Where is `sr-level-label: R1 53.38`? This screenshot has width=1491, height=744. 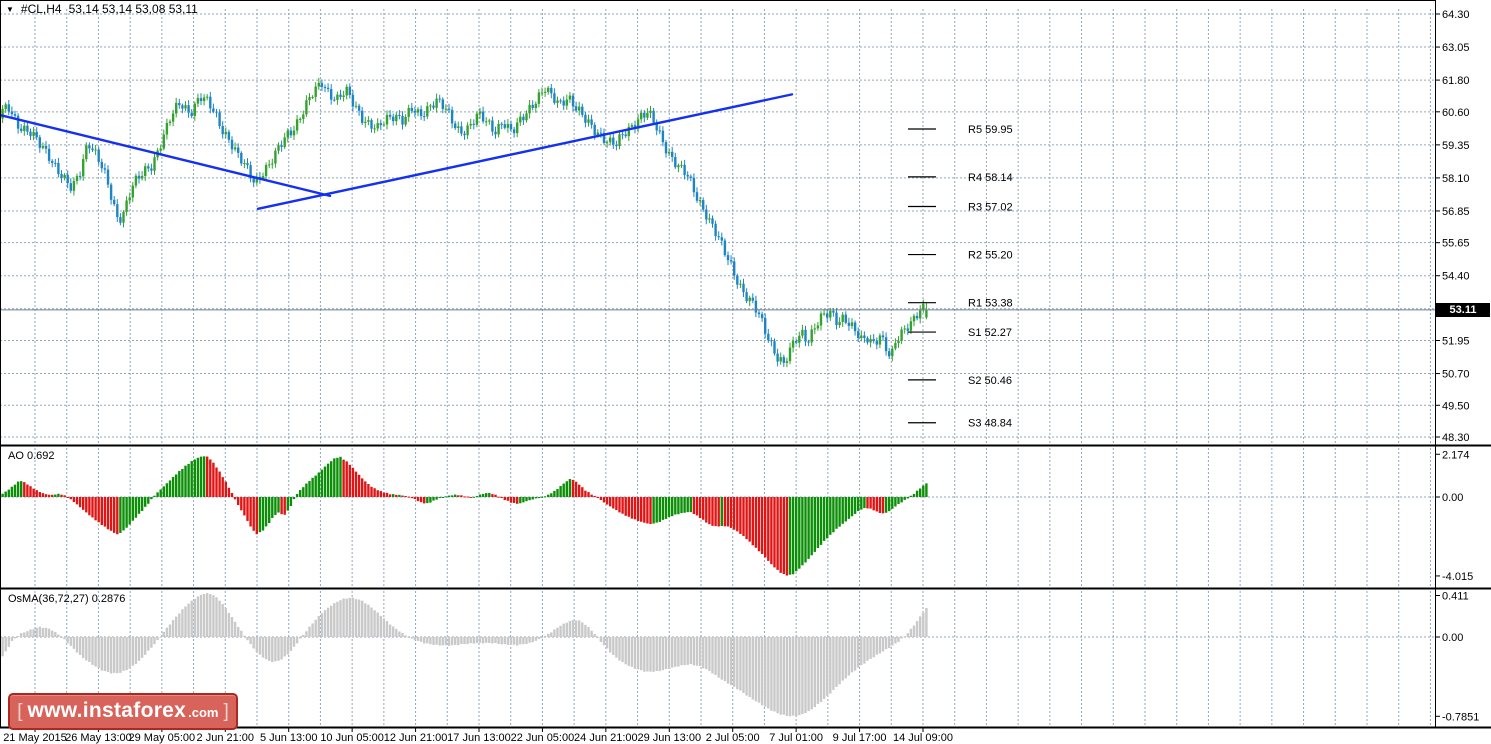 sr-level-label: R1 53.38 is located at coordinates (990, 304).